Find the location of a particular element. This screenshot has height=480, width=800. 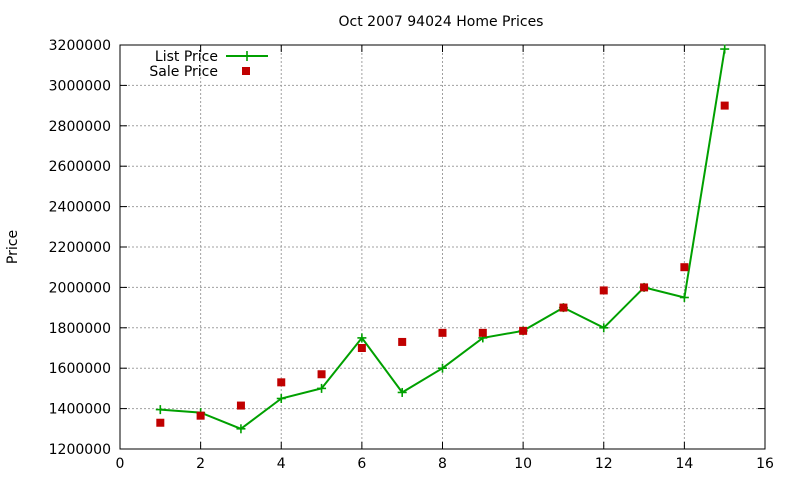

y-tick-label: 3000000 is located at coordinates (80, 86).